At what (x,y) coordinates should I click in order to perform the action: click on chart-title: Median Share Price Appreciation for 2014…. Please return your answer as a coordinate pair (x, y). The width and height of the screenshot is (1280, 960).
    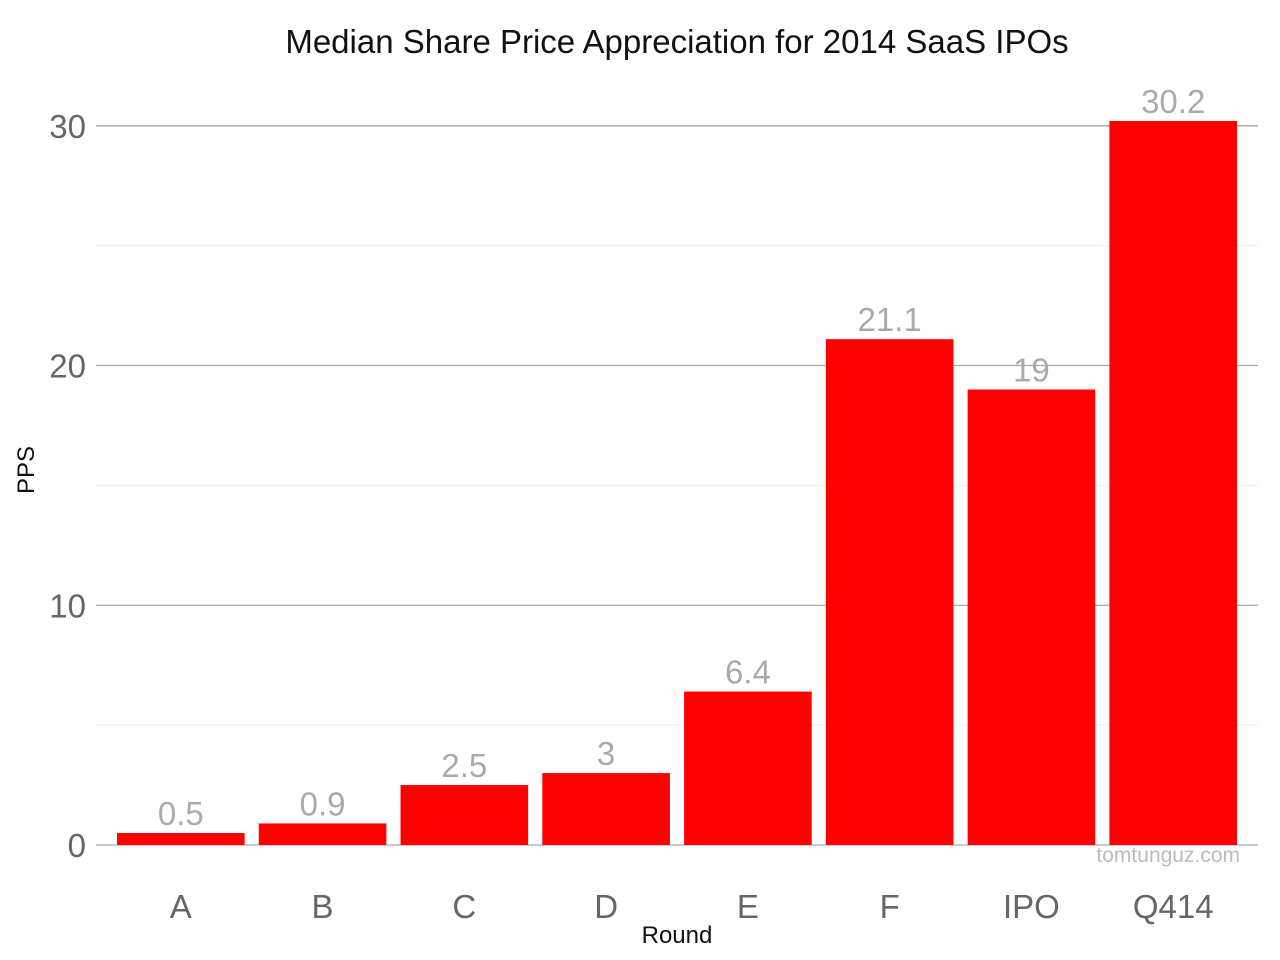
    Looking at the image, I should click on (676, 41).